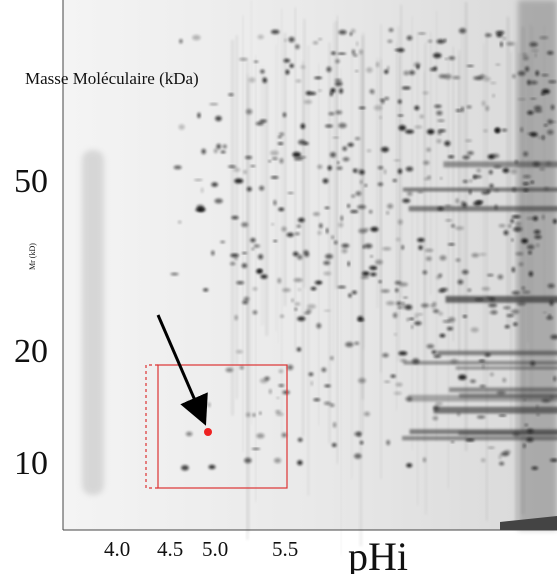 This screenshot has height=574, width=557. I want to click on x-tick-label: 5.5, so click(285, 549).